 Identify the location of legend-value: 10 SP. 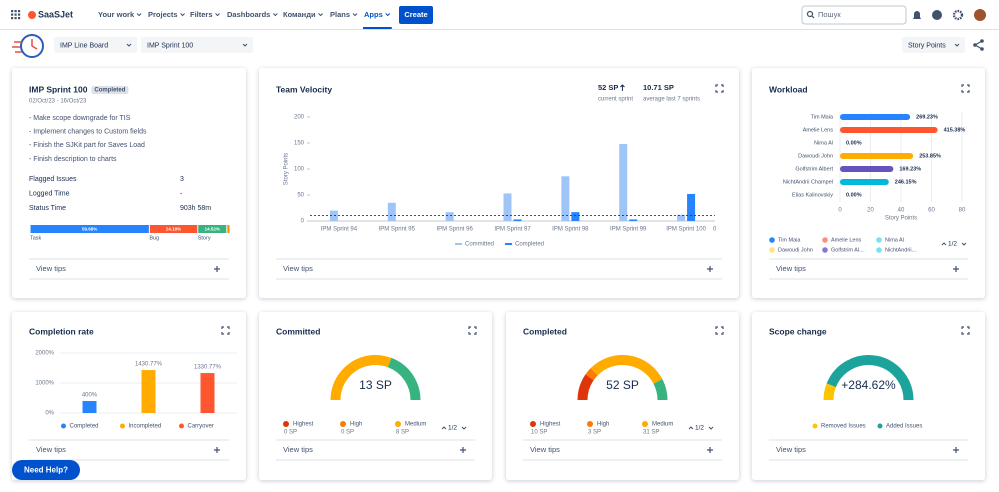
(539, 433).